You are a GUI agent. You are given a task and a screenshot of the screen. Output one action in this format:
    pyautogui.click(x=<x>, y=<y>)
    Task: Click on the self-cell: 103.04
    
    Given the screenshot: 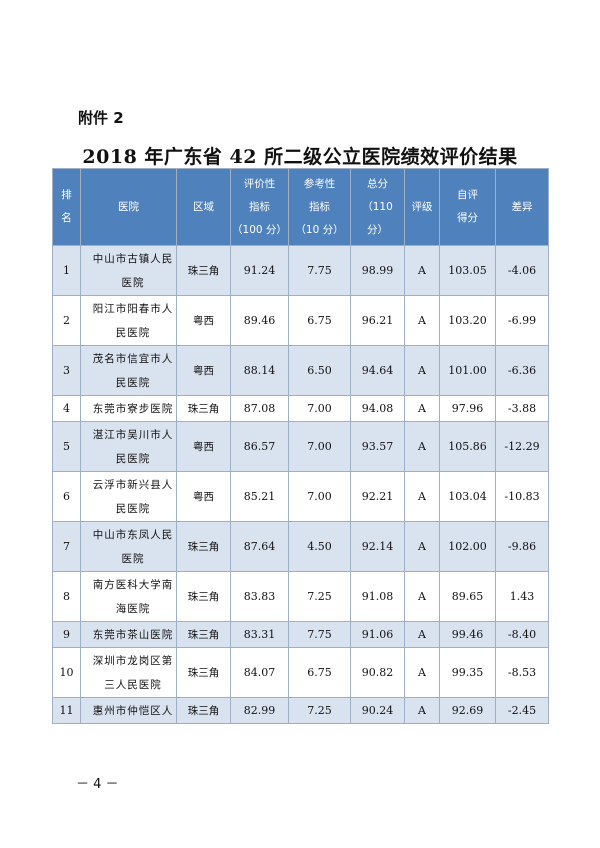 What is the action you would take?
    pyautogui.click(x=467, y=496)
    